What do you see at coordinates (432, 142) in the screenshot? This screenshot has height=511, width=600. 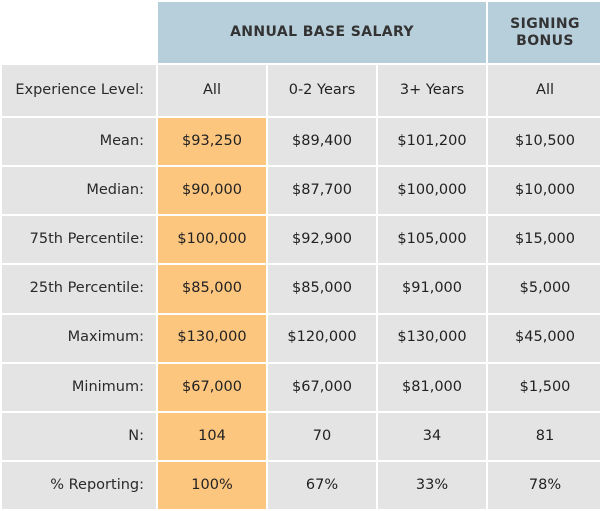 I see `3-plus-years-cell: $101,200` at bounding box center [432, 142].